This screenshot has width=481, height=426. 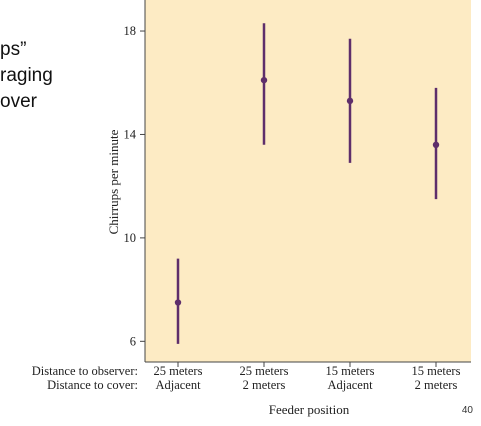 What do you see at coordinates (133, 341) in the screenshot?
I see `y-tick-label: 6` at bounding box center [133, 341].